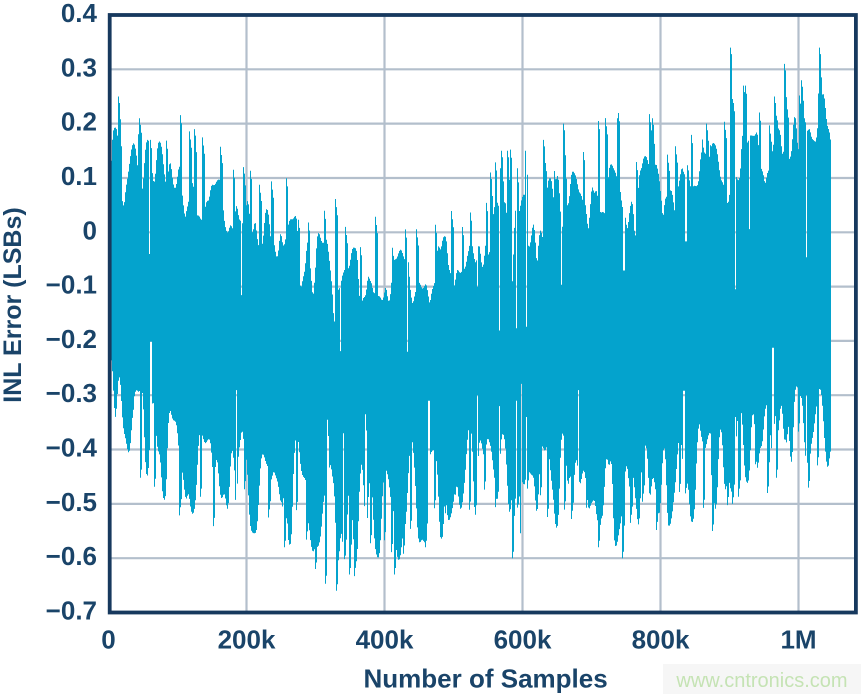 The image size is (863, 697). Describe the element at coordinates (71, 393) in the screenshot. I see `svg-text: −0.3` at that location.